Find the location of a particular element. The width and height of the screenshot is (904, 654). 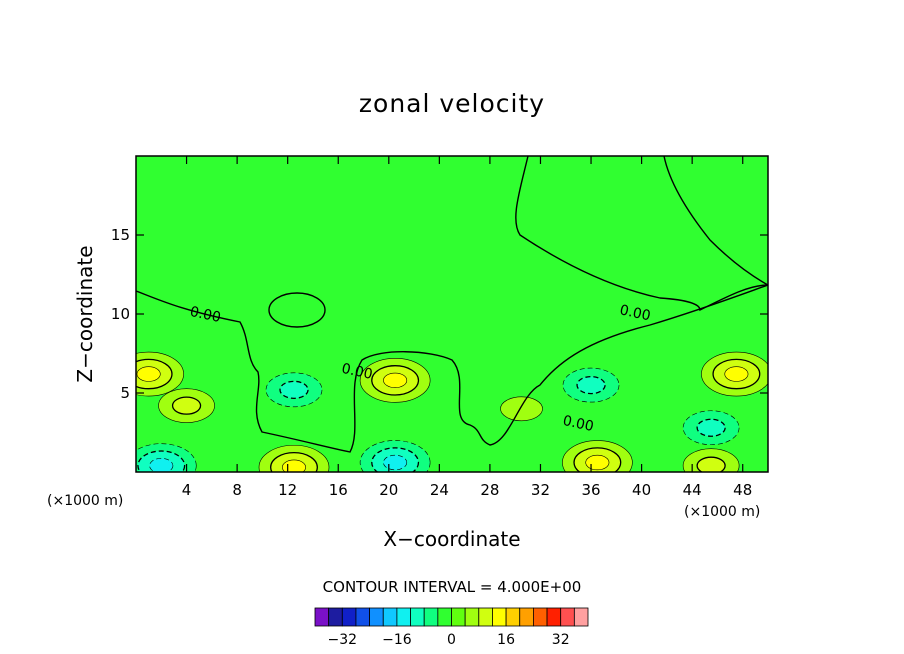

x-tick-label: 8 is located at coordinates (237, 490).